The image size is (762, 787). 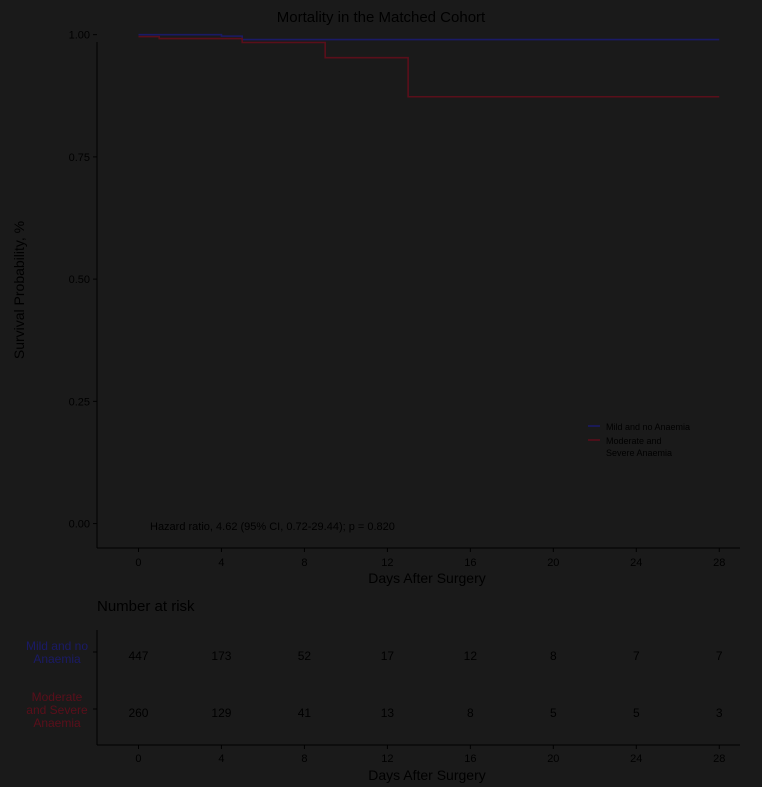 What do you see at coordinates (146, 606) in the screenshot?
I see `risk-table-title: Number at risk` at bounding box center [146, 606].